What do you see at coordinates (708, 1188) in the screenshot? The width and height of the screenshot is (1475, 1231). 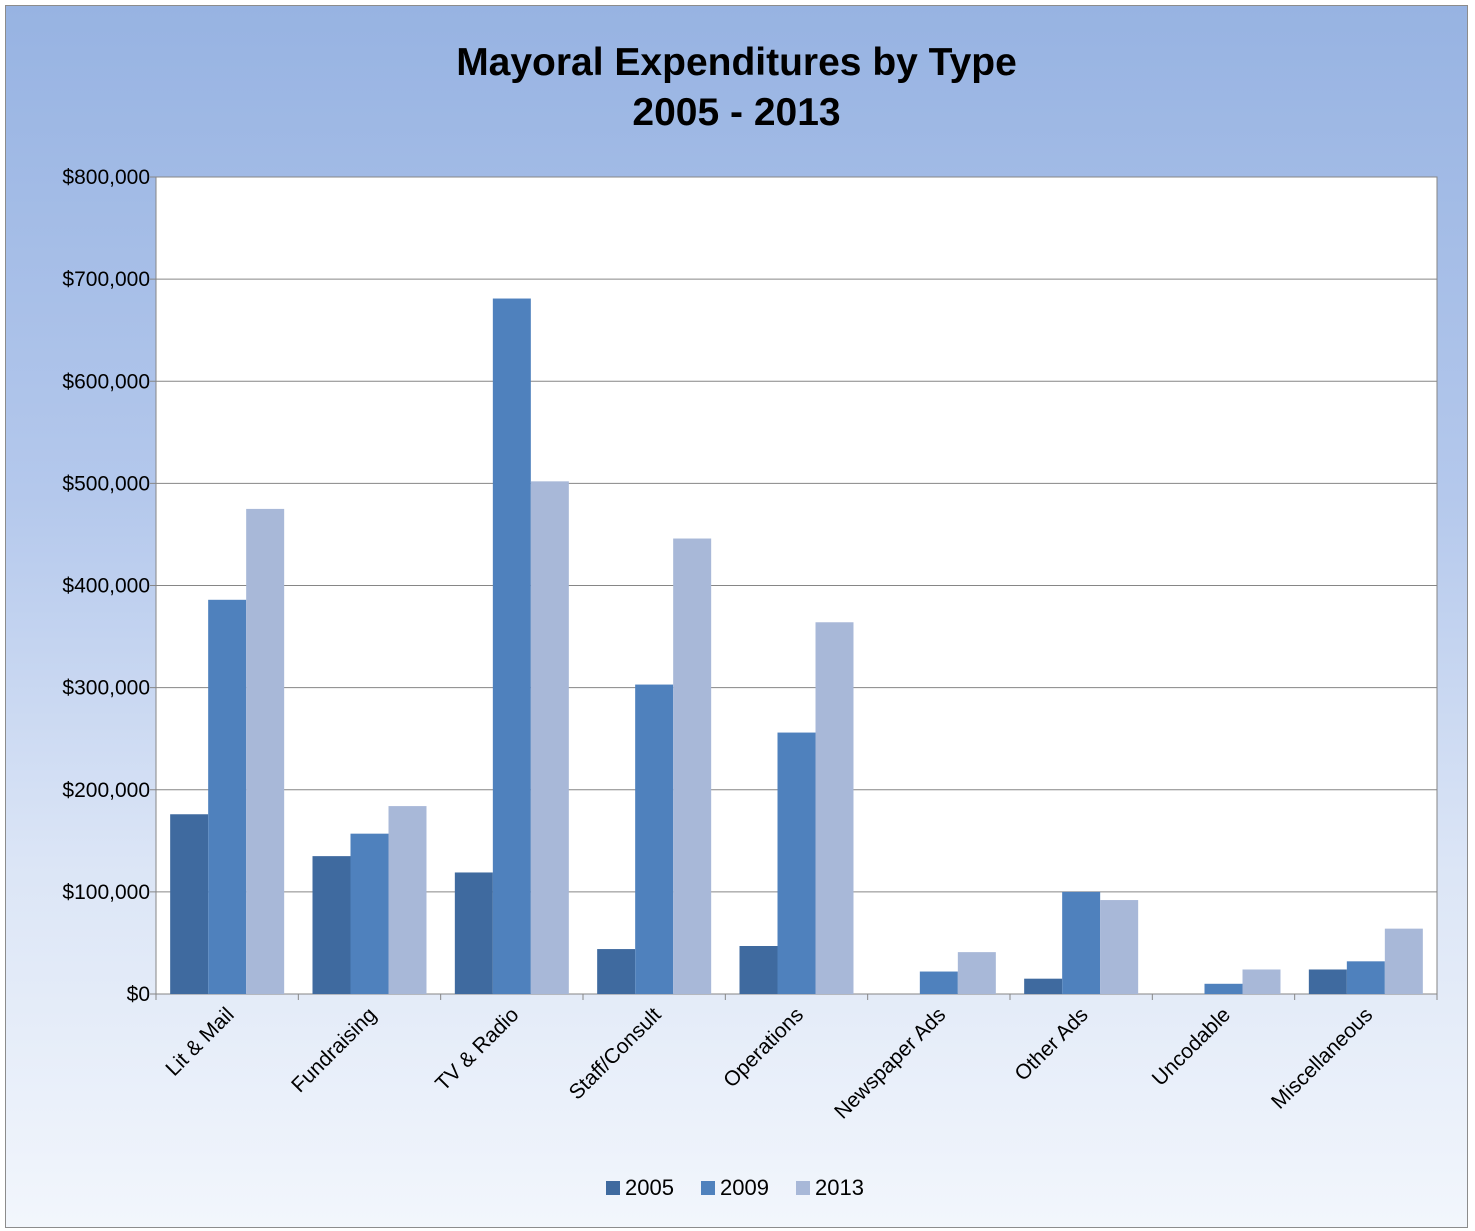 I see `legend-swatch-2009` at bounding box center [708, 1188].